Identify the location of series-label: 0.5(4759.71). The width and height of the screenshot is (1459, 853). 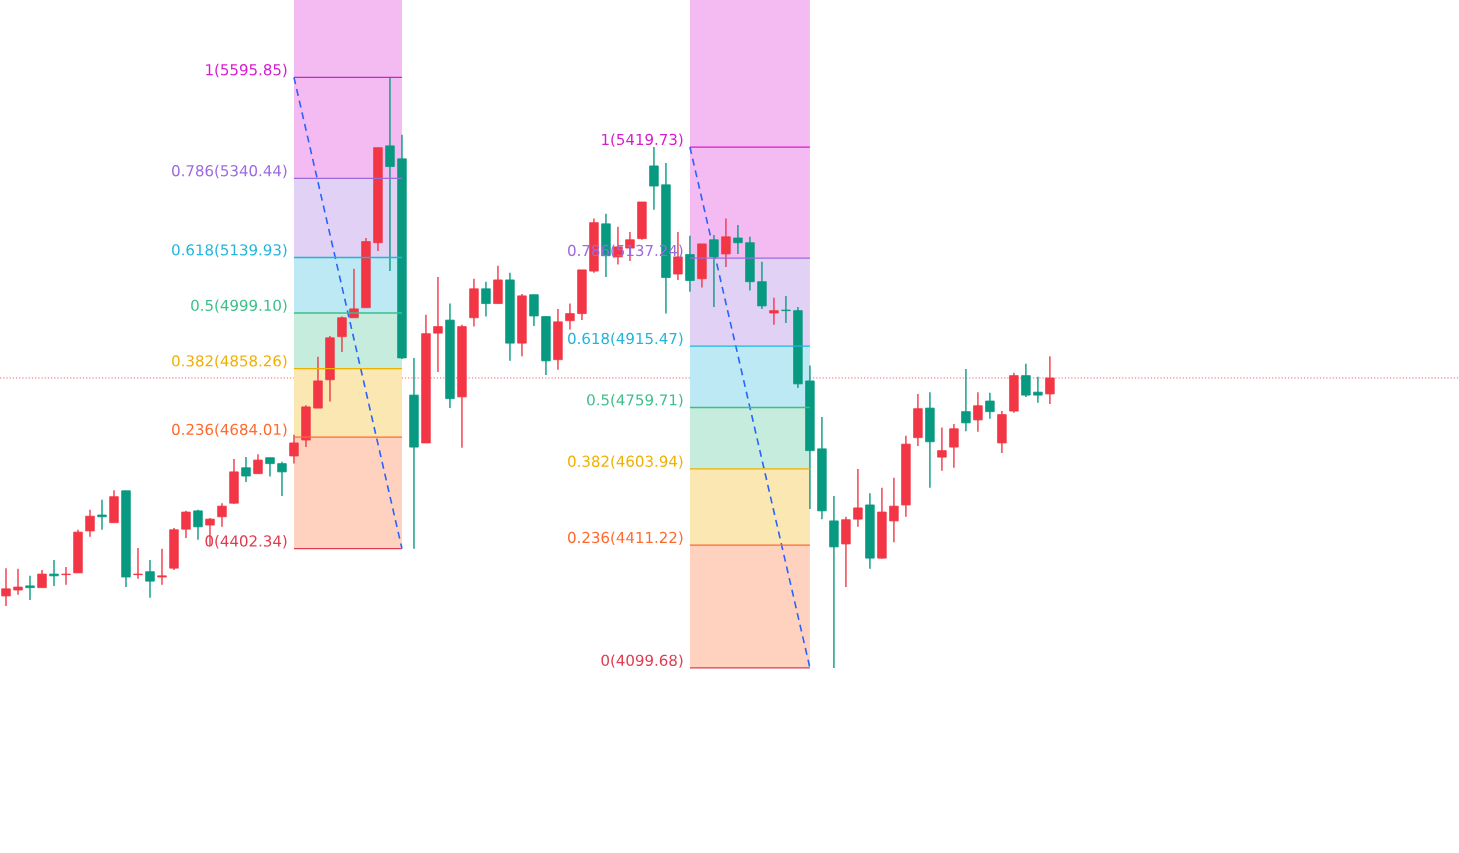
(635, 400).